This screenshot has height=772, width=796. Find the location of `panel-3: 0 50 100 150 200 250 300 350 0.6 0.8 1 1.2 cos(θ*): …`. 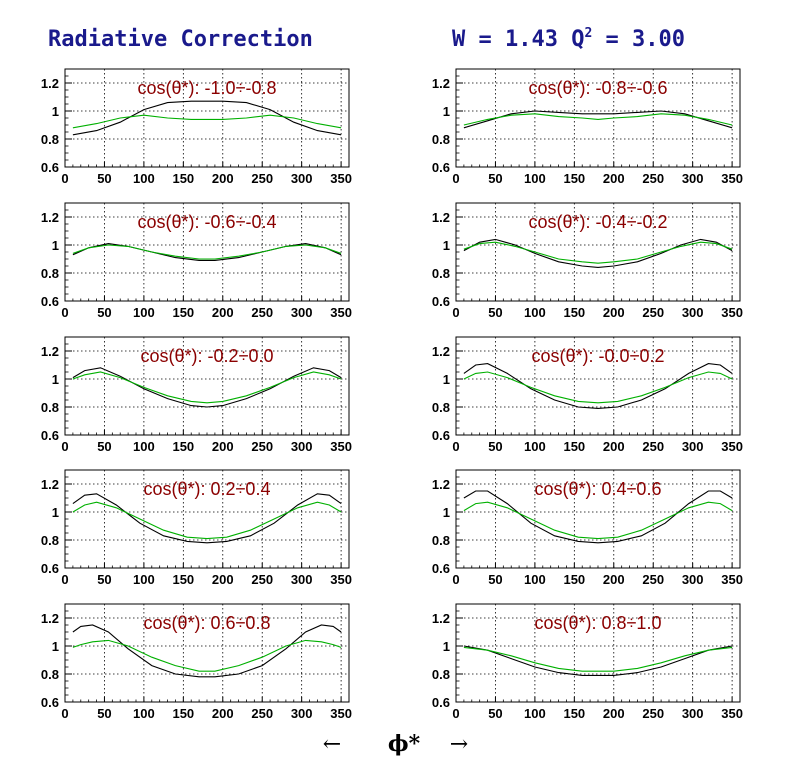

panel-3: 0 50 100 150 200 250 300 350 0.6 0.8 1 1.2 cos(θ*): … is located at coordinates (196, 261).